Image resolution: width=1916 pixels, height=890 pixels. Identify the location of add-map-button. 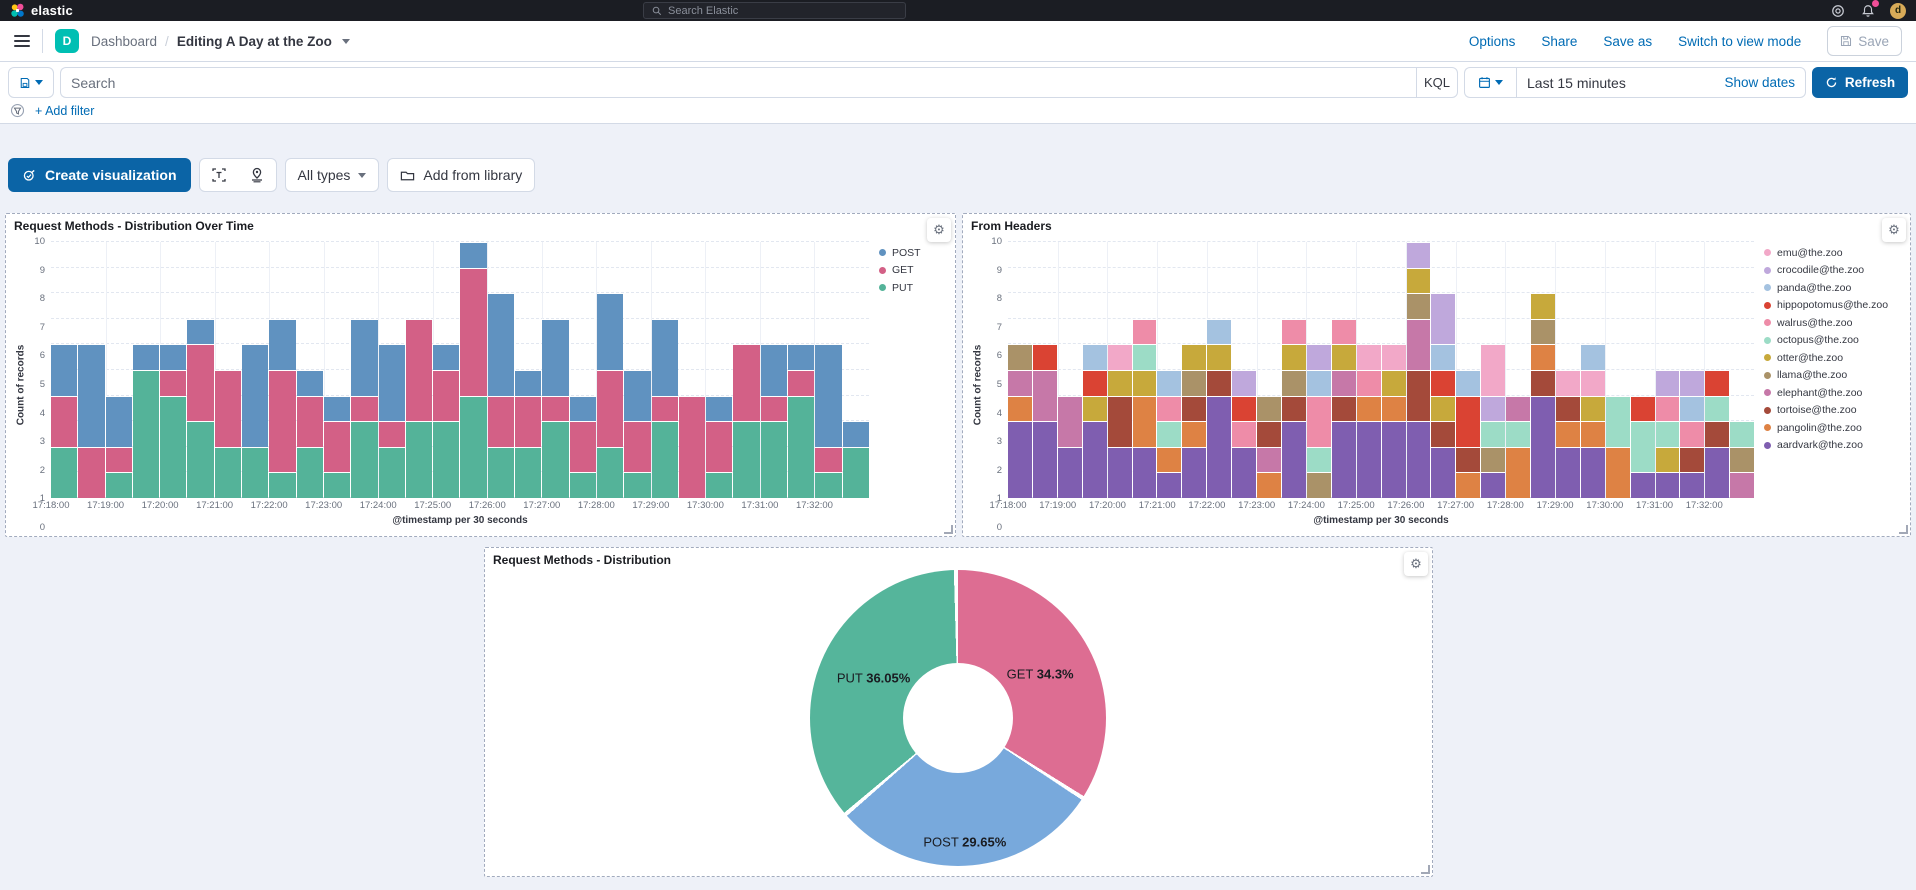
(257, 175).